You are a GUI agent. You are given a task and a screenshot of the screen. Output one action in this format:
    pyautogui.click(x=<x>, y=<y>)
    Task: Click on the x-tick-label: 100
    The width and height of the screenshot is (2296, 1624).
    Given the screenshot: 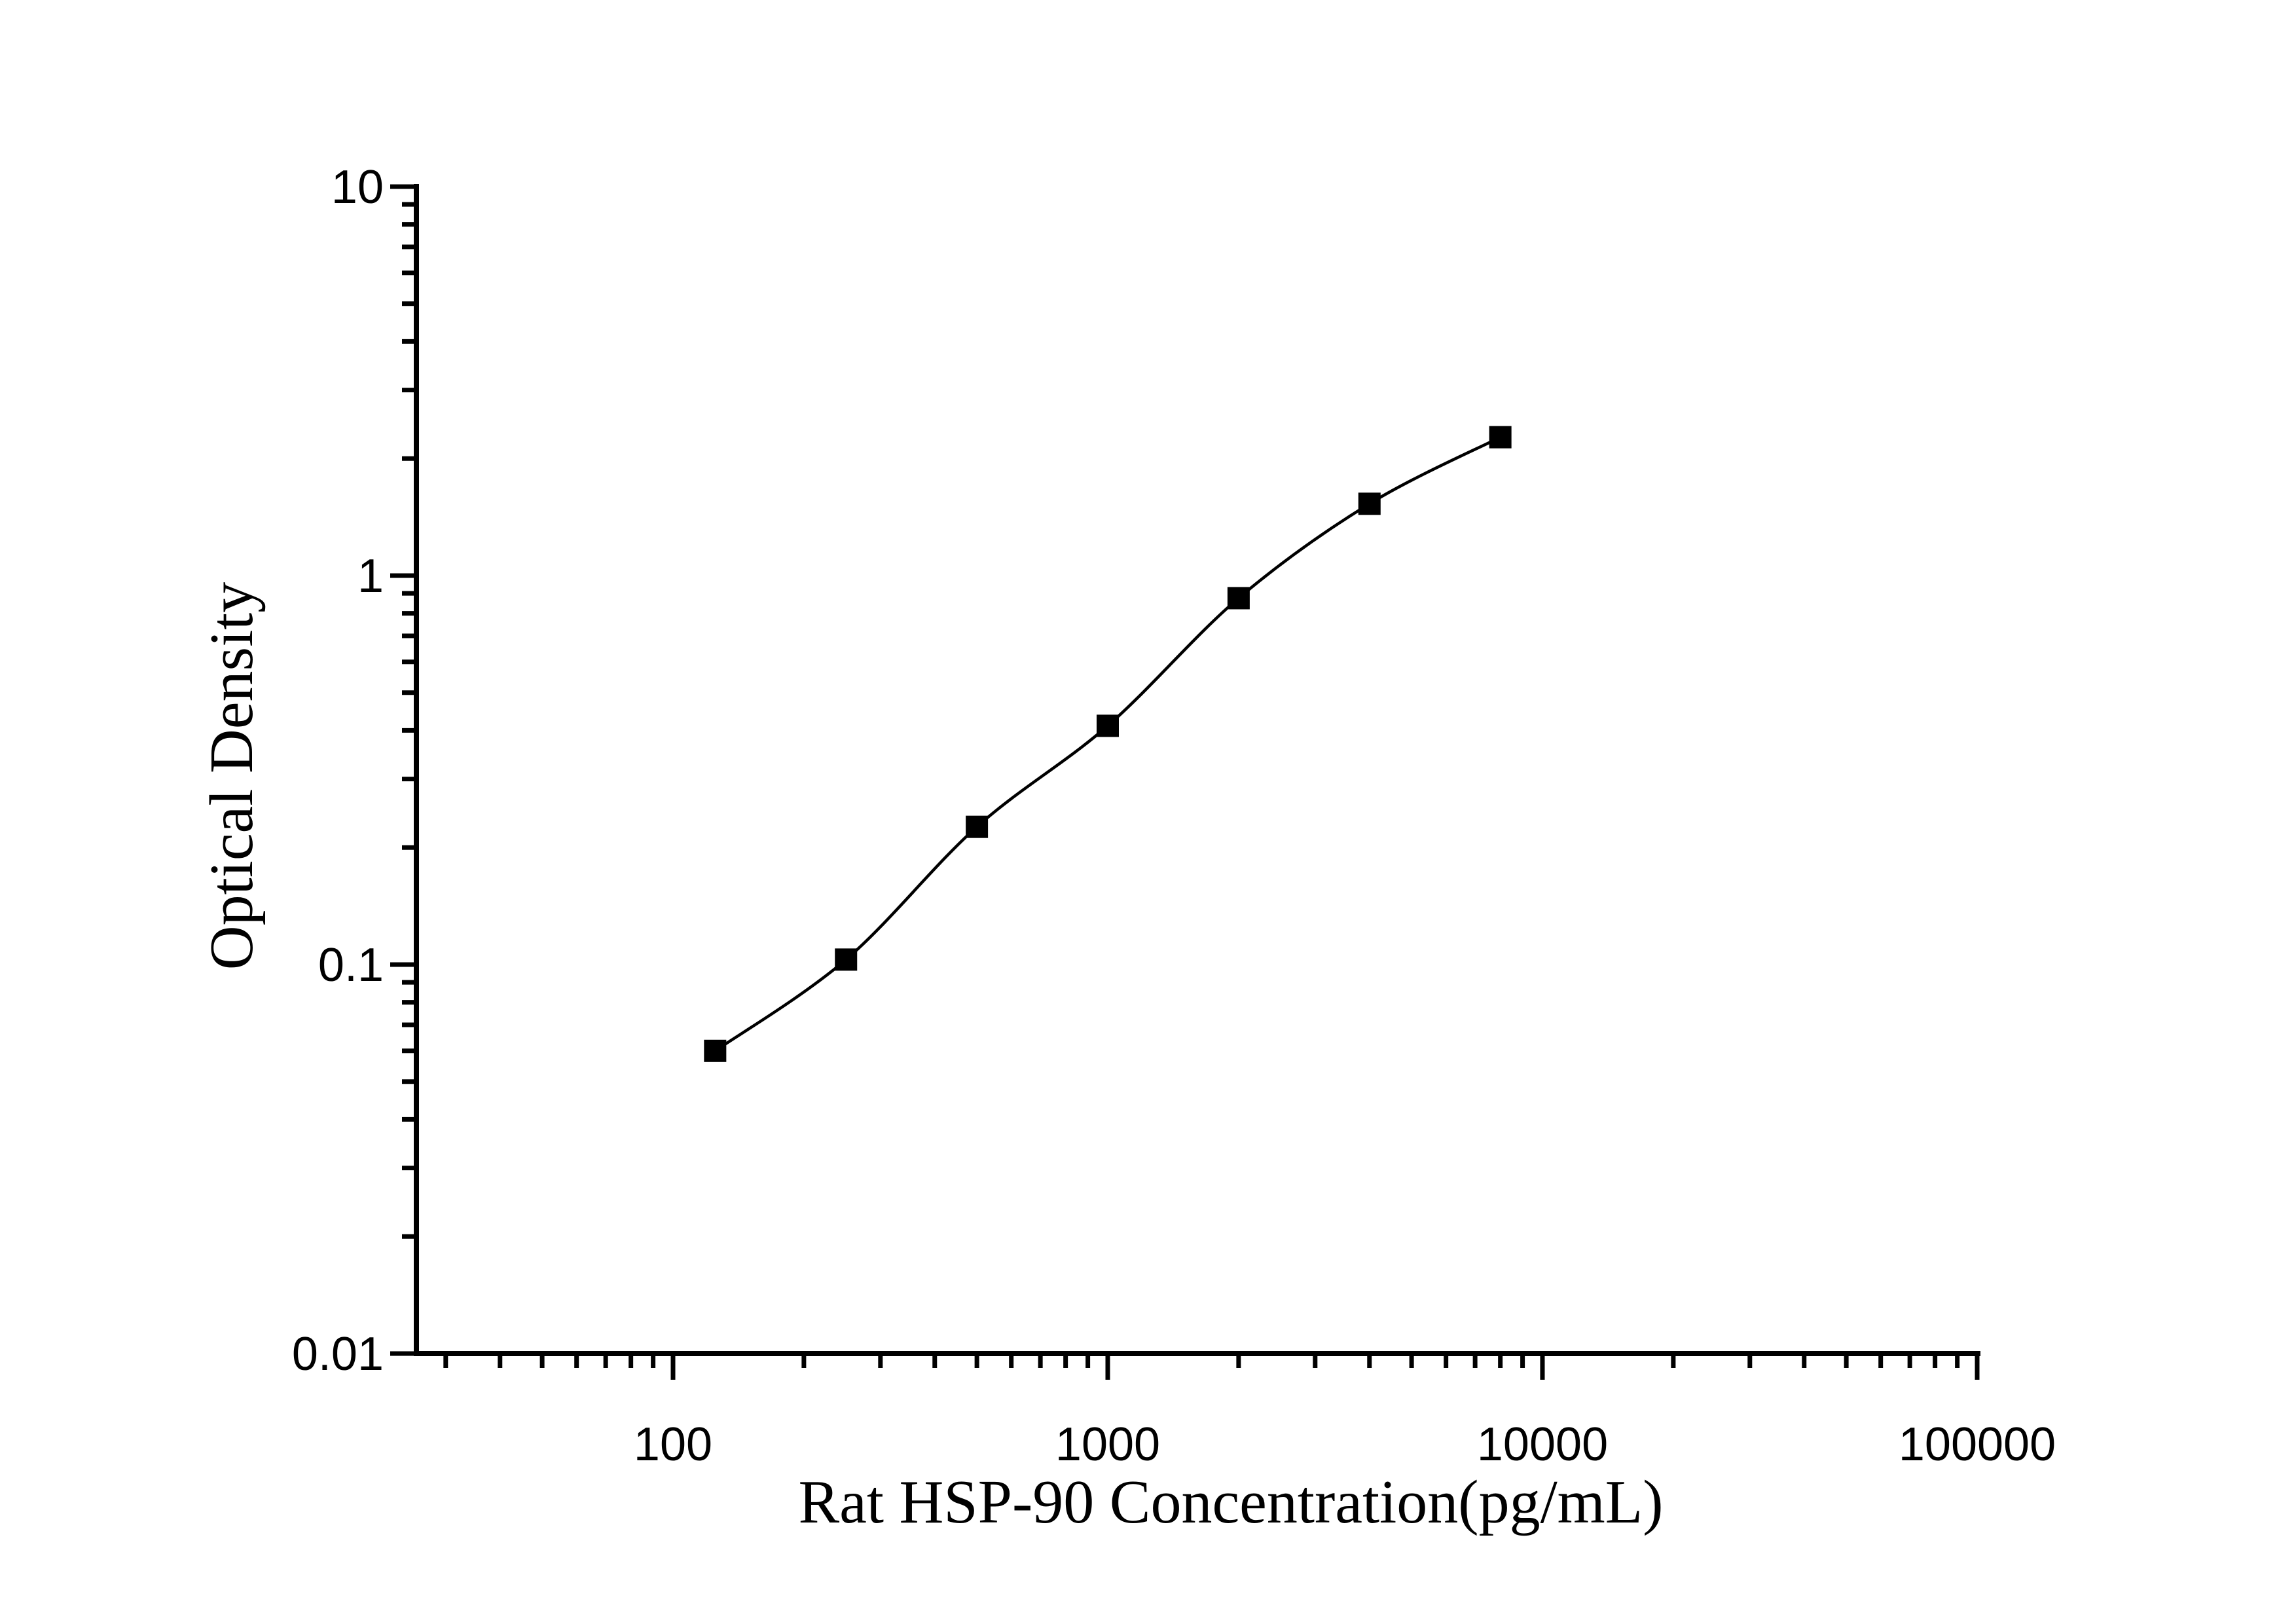 What is the action you would take?
    pyautogui.click(x=673, y=1444)
    